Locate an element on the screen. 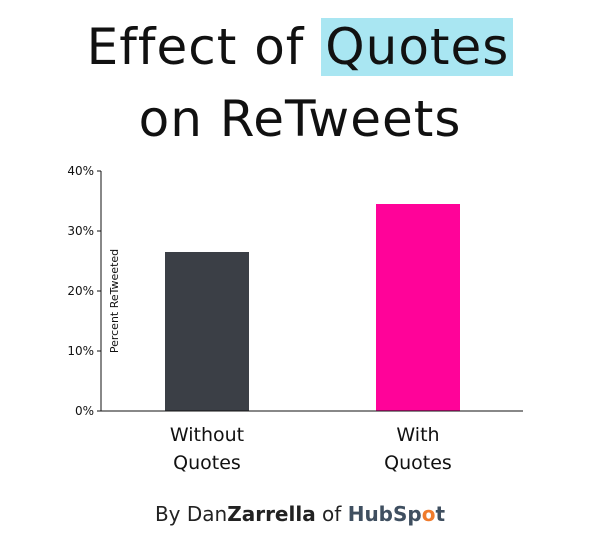  y-axis-ticks: 0% 10% 20% 30% 40% is located at coordinates (84, 291).